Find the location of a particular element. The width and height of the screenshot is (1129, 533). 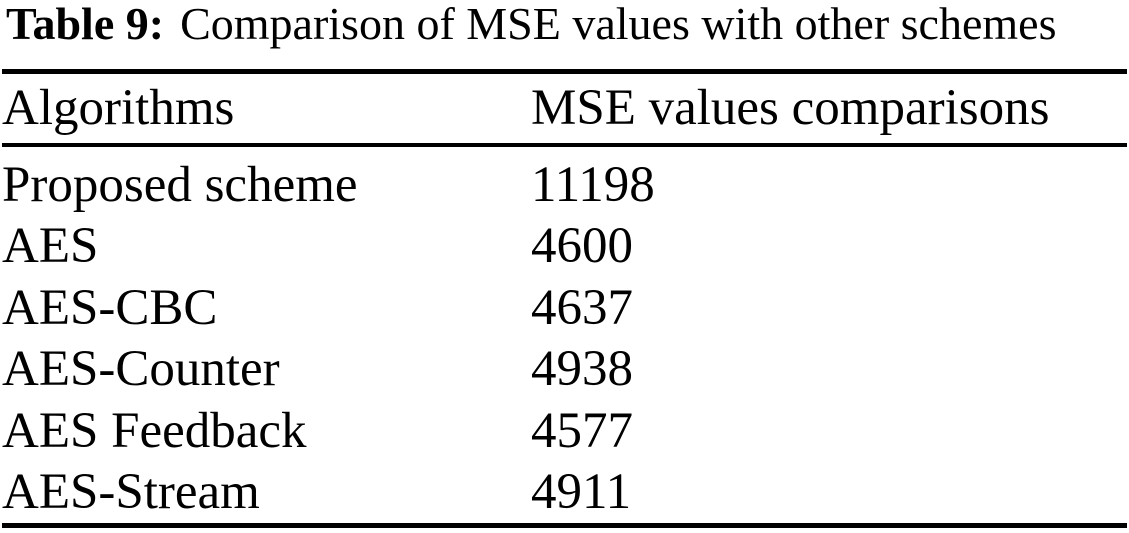

table-row: AES-CBC 4637 is located at coordinates (564, 308).